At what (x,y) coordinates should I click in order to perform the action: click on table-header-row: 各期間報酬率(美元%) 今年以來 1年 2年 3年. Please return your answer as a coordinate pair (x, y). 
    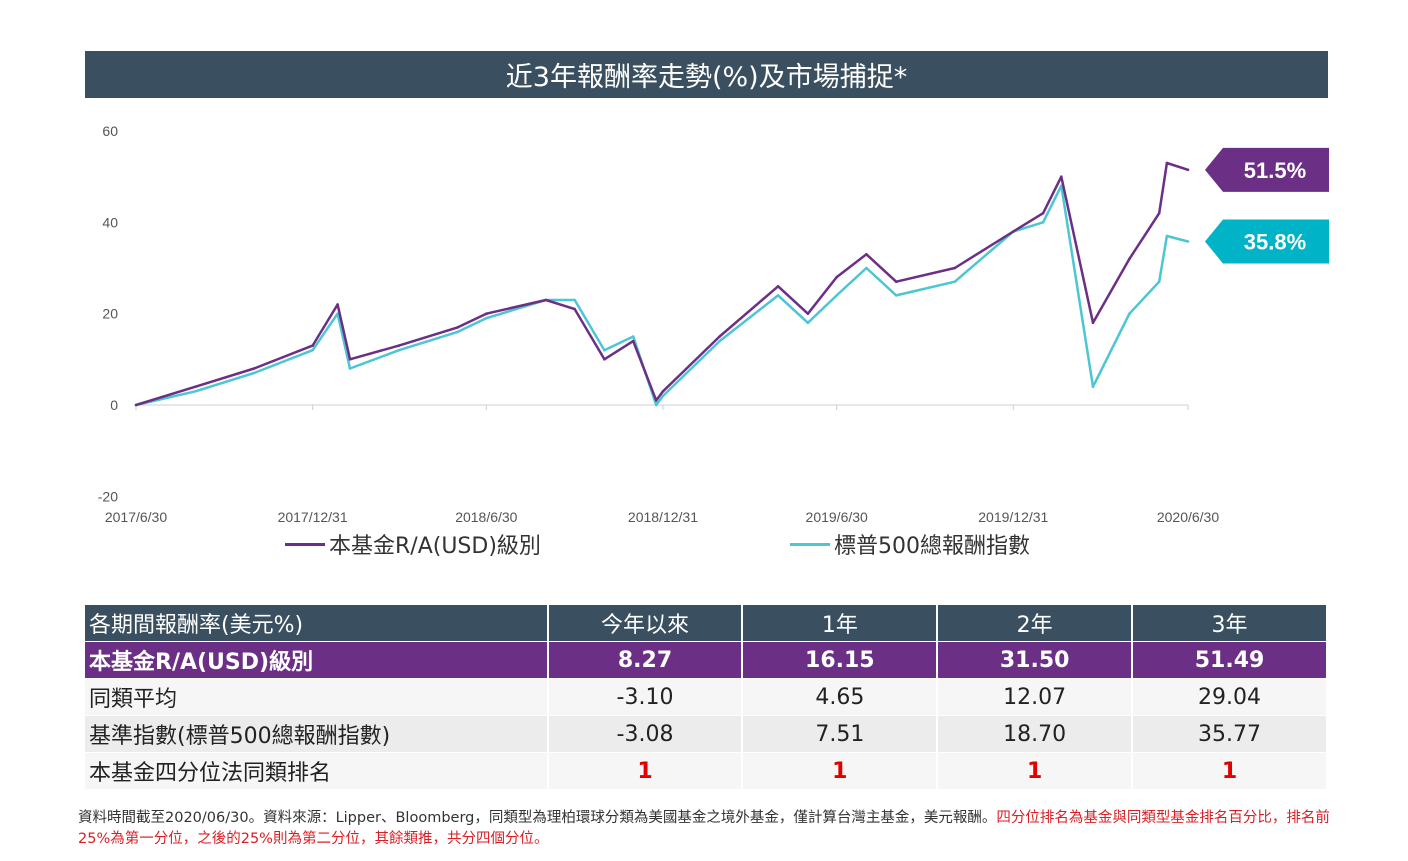
    Looking at the image, I should click on (706, 623).